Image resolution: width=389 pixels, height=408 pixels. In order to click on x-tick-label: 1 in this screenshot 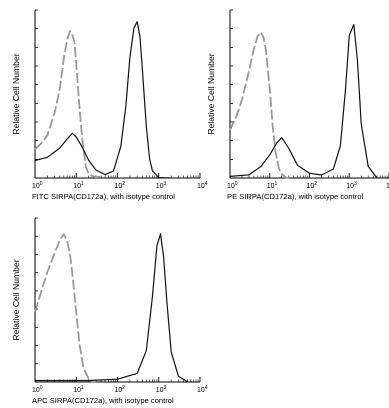, I will do `click(387, 186)`.